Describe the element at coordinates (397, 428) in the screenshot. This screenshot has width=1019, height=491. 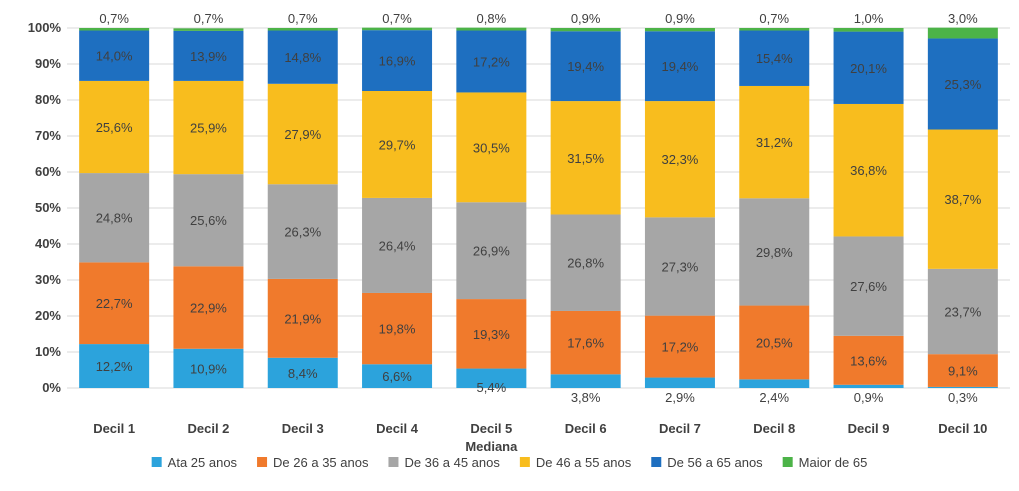
I see `x-tick-label: Decil 4` at that location.